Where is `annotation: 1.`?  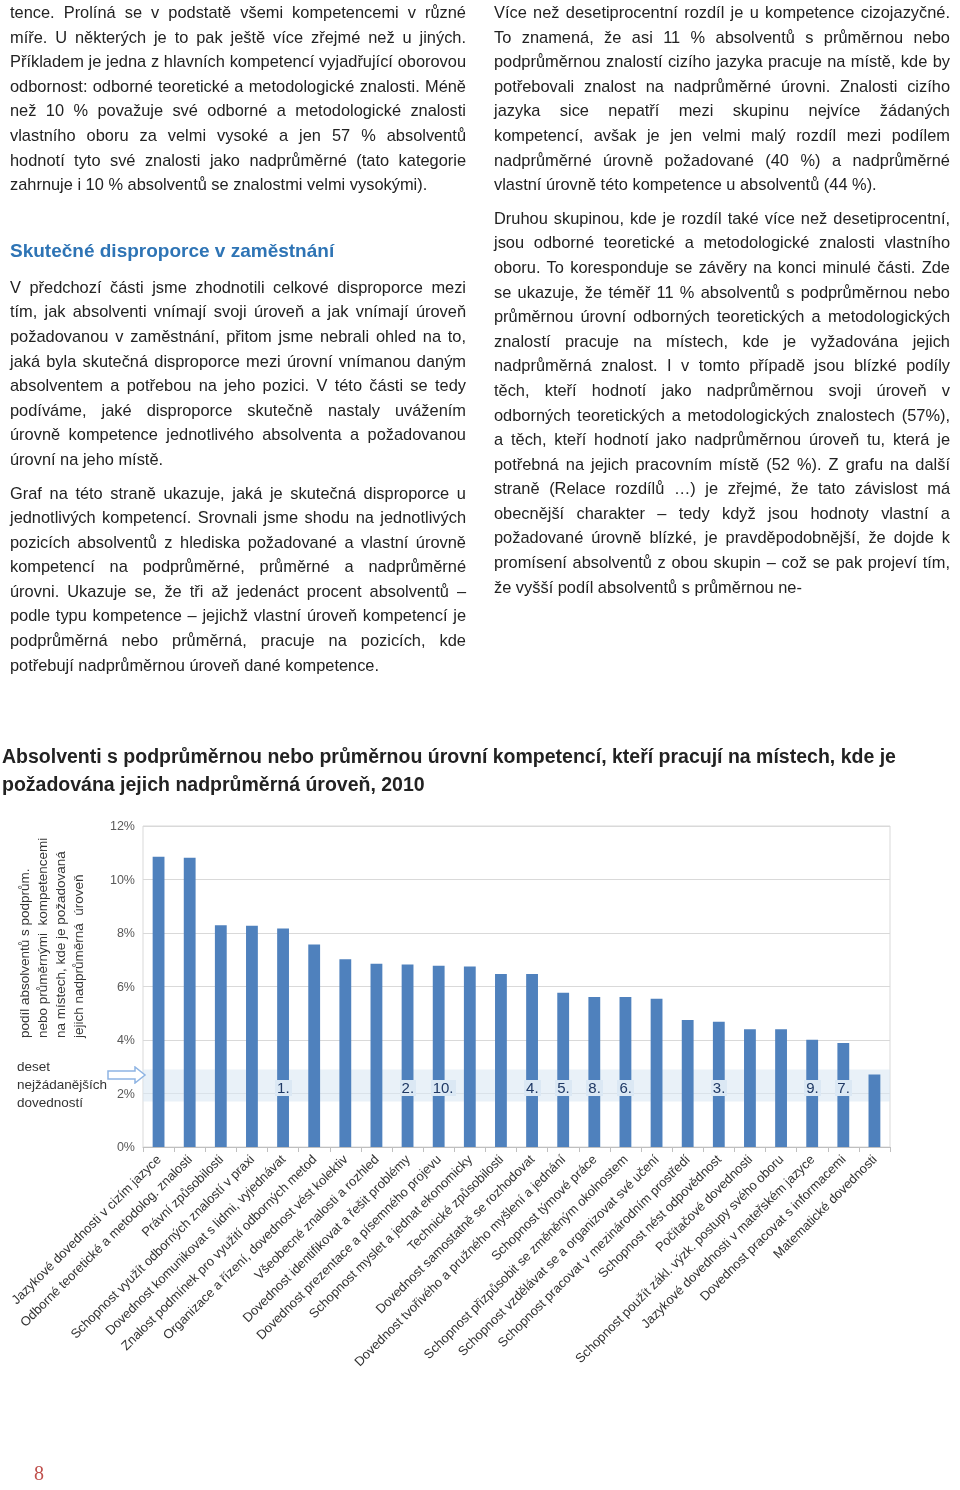 annotation: 1. is located at coordinates (283, 1087).